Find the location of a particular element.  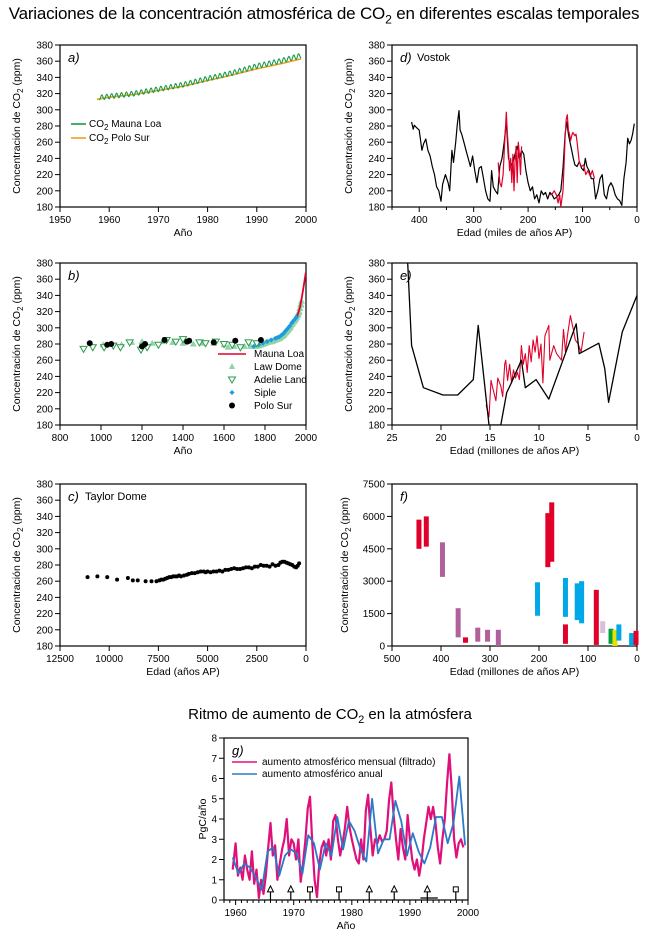

legend-swatch is located at coordinates (232, 405).